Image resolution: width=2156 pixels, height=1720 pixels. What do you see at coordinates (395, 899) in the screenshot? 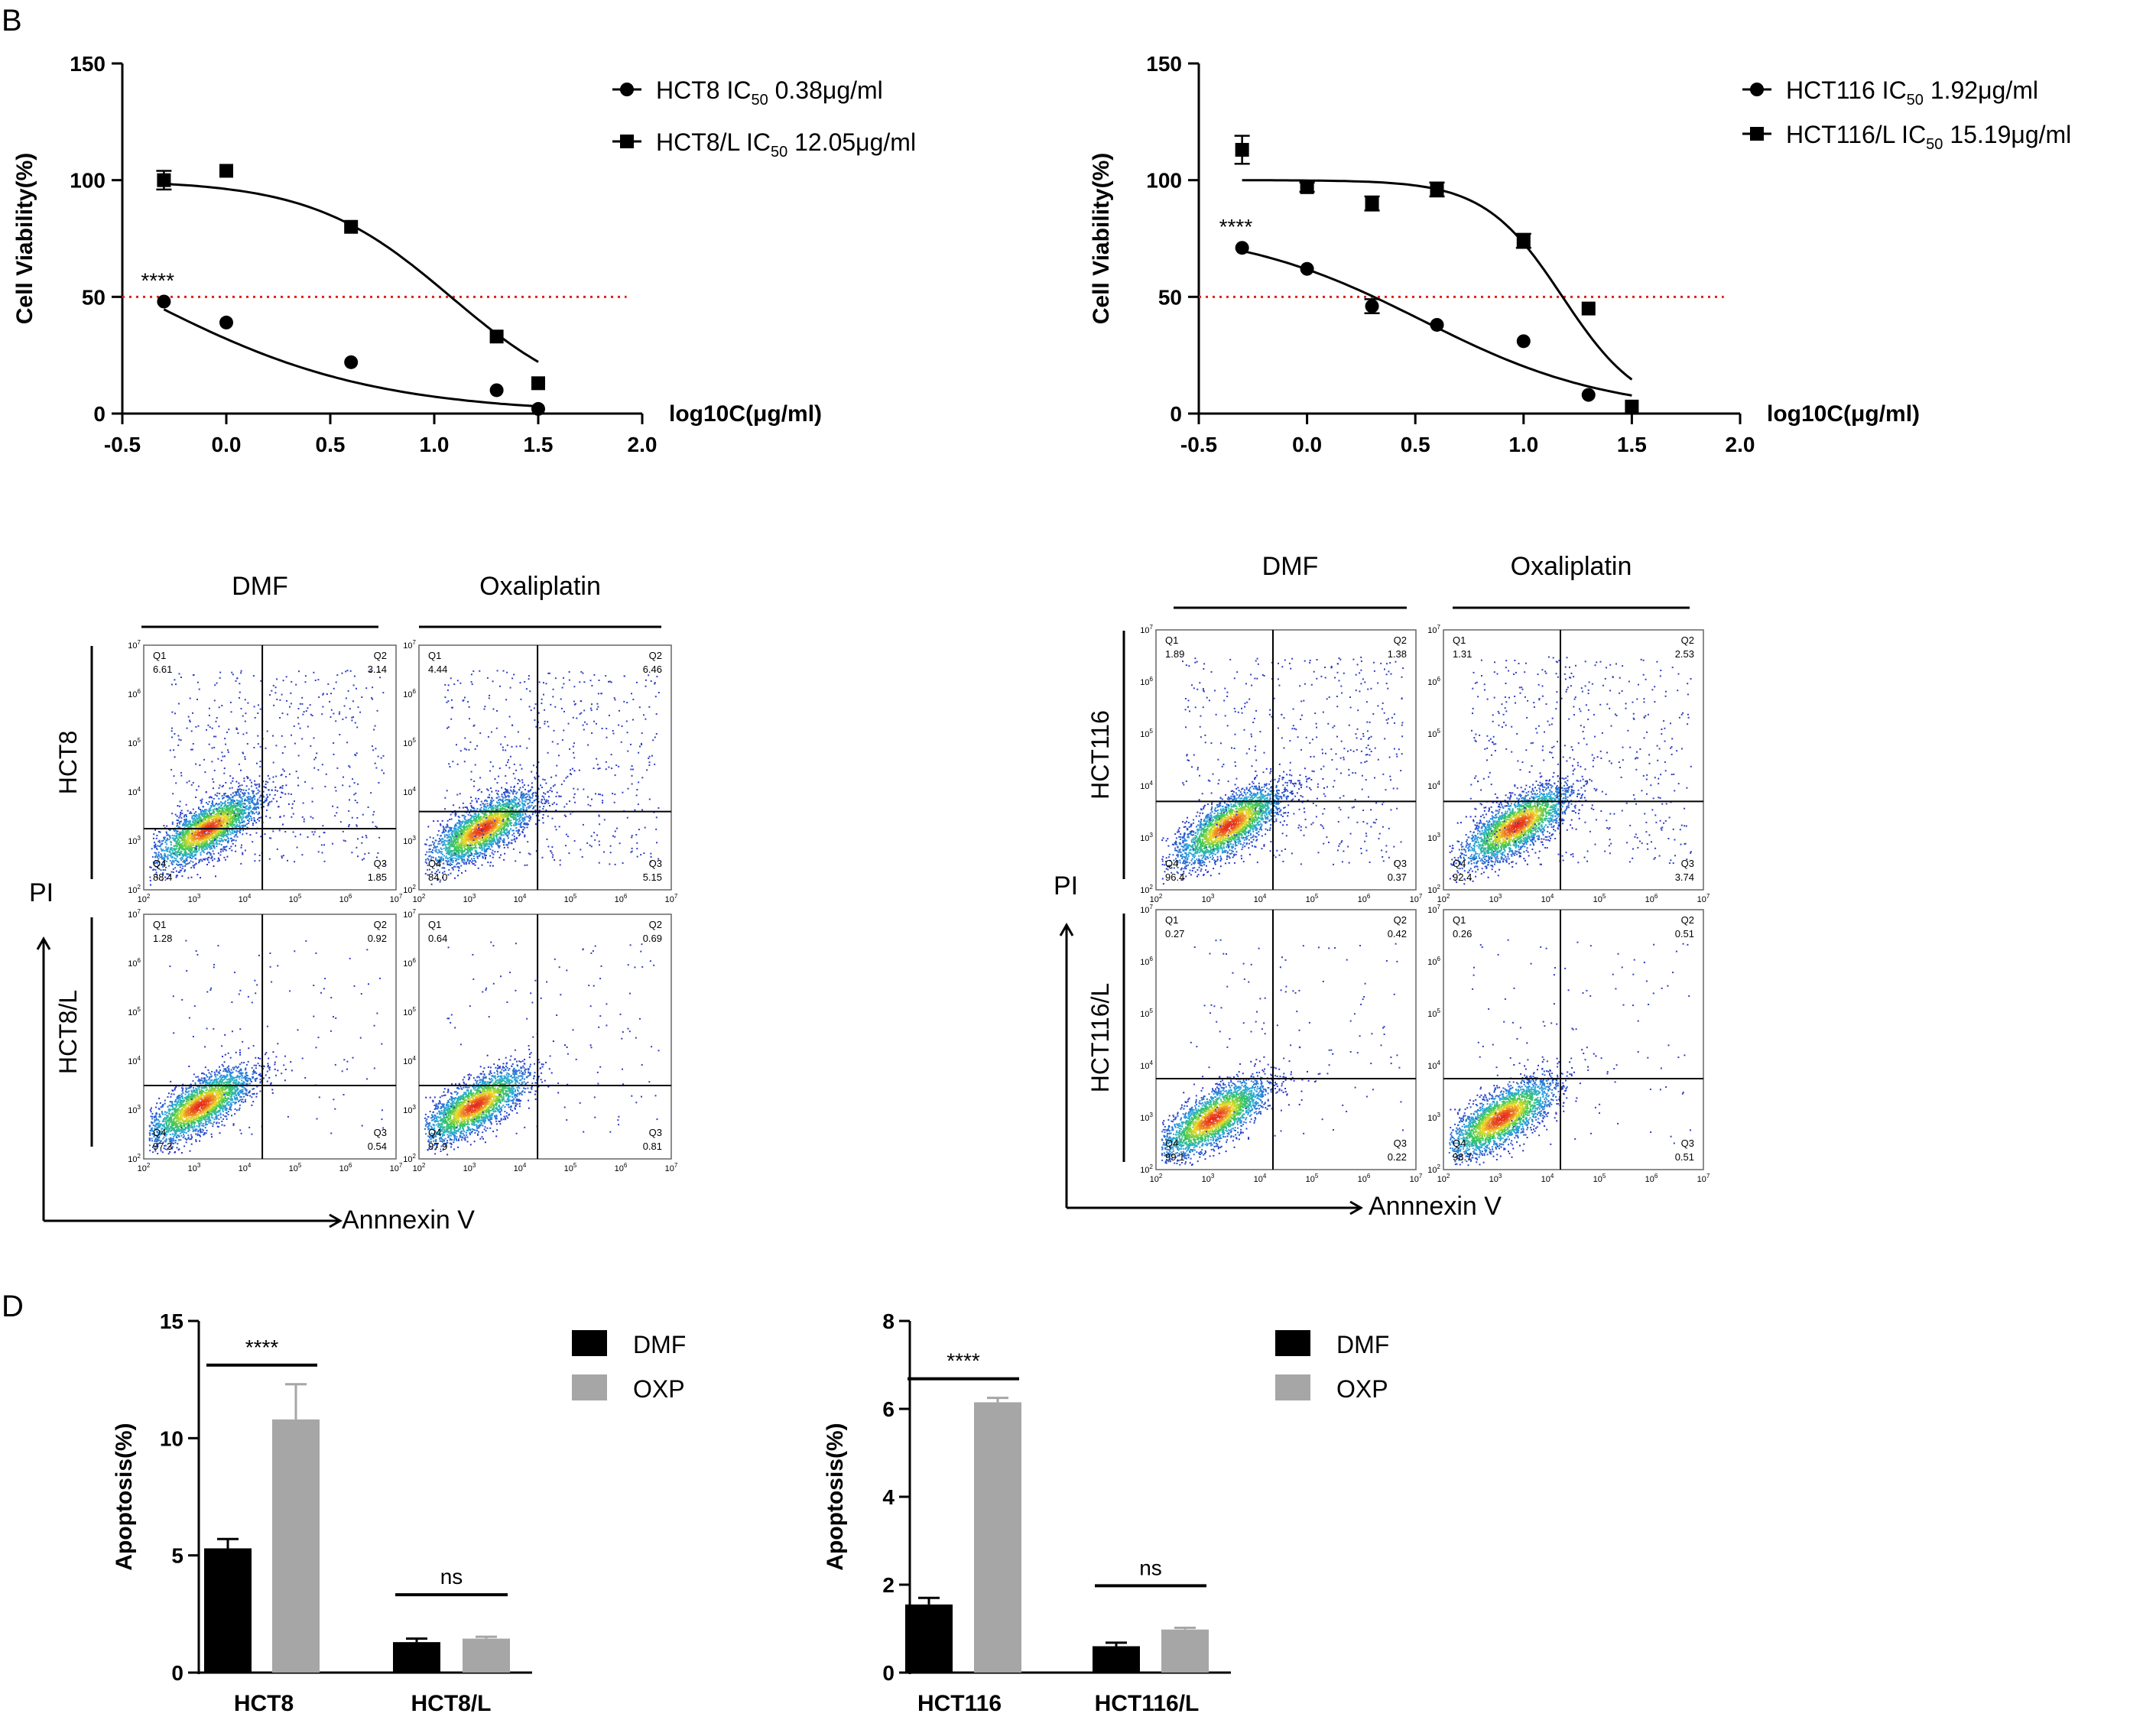
I see `tick-base: 10` at bounding box center [395, 899].